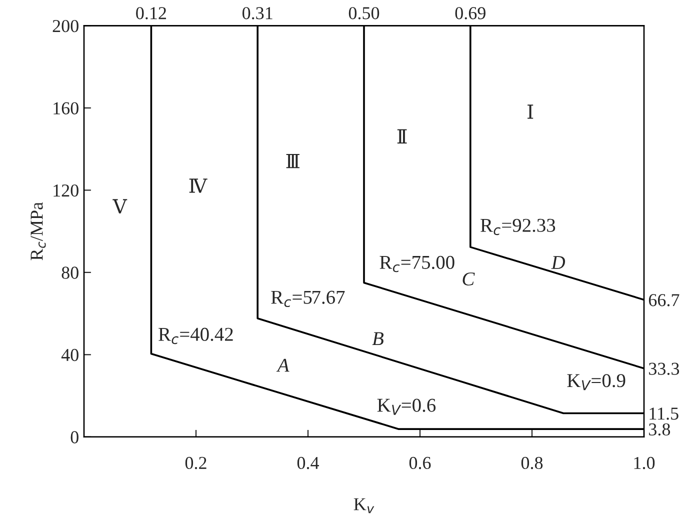  Describe the element at coordinates (664, 414) in the screenshot. I see `y2-tick-label: 11.5` at that location.